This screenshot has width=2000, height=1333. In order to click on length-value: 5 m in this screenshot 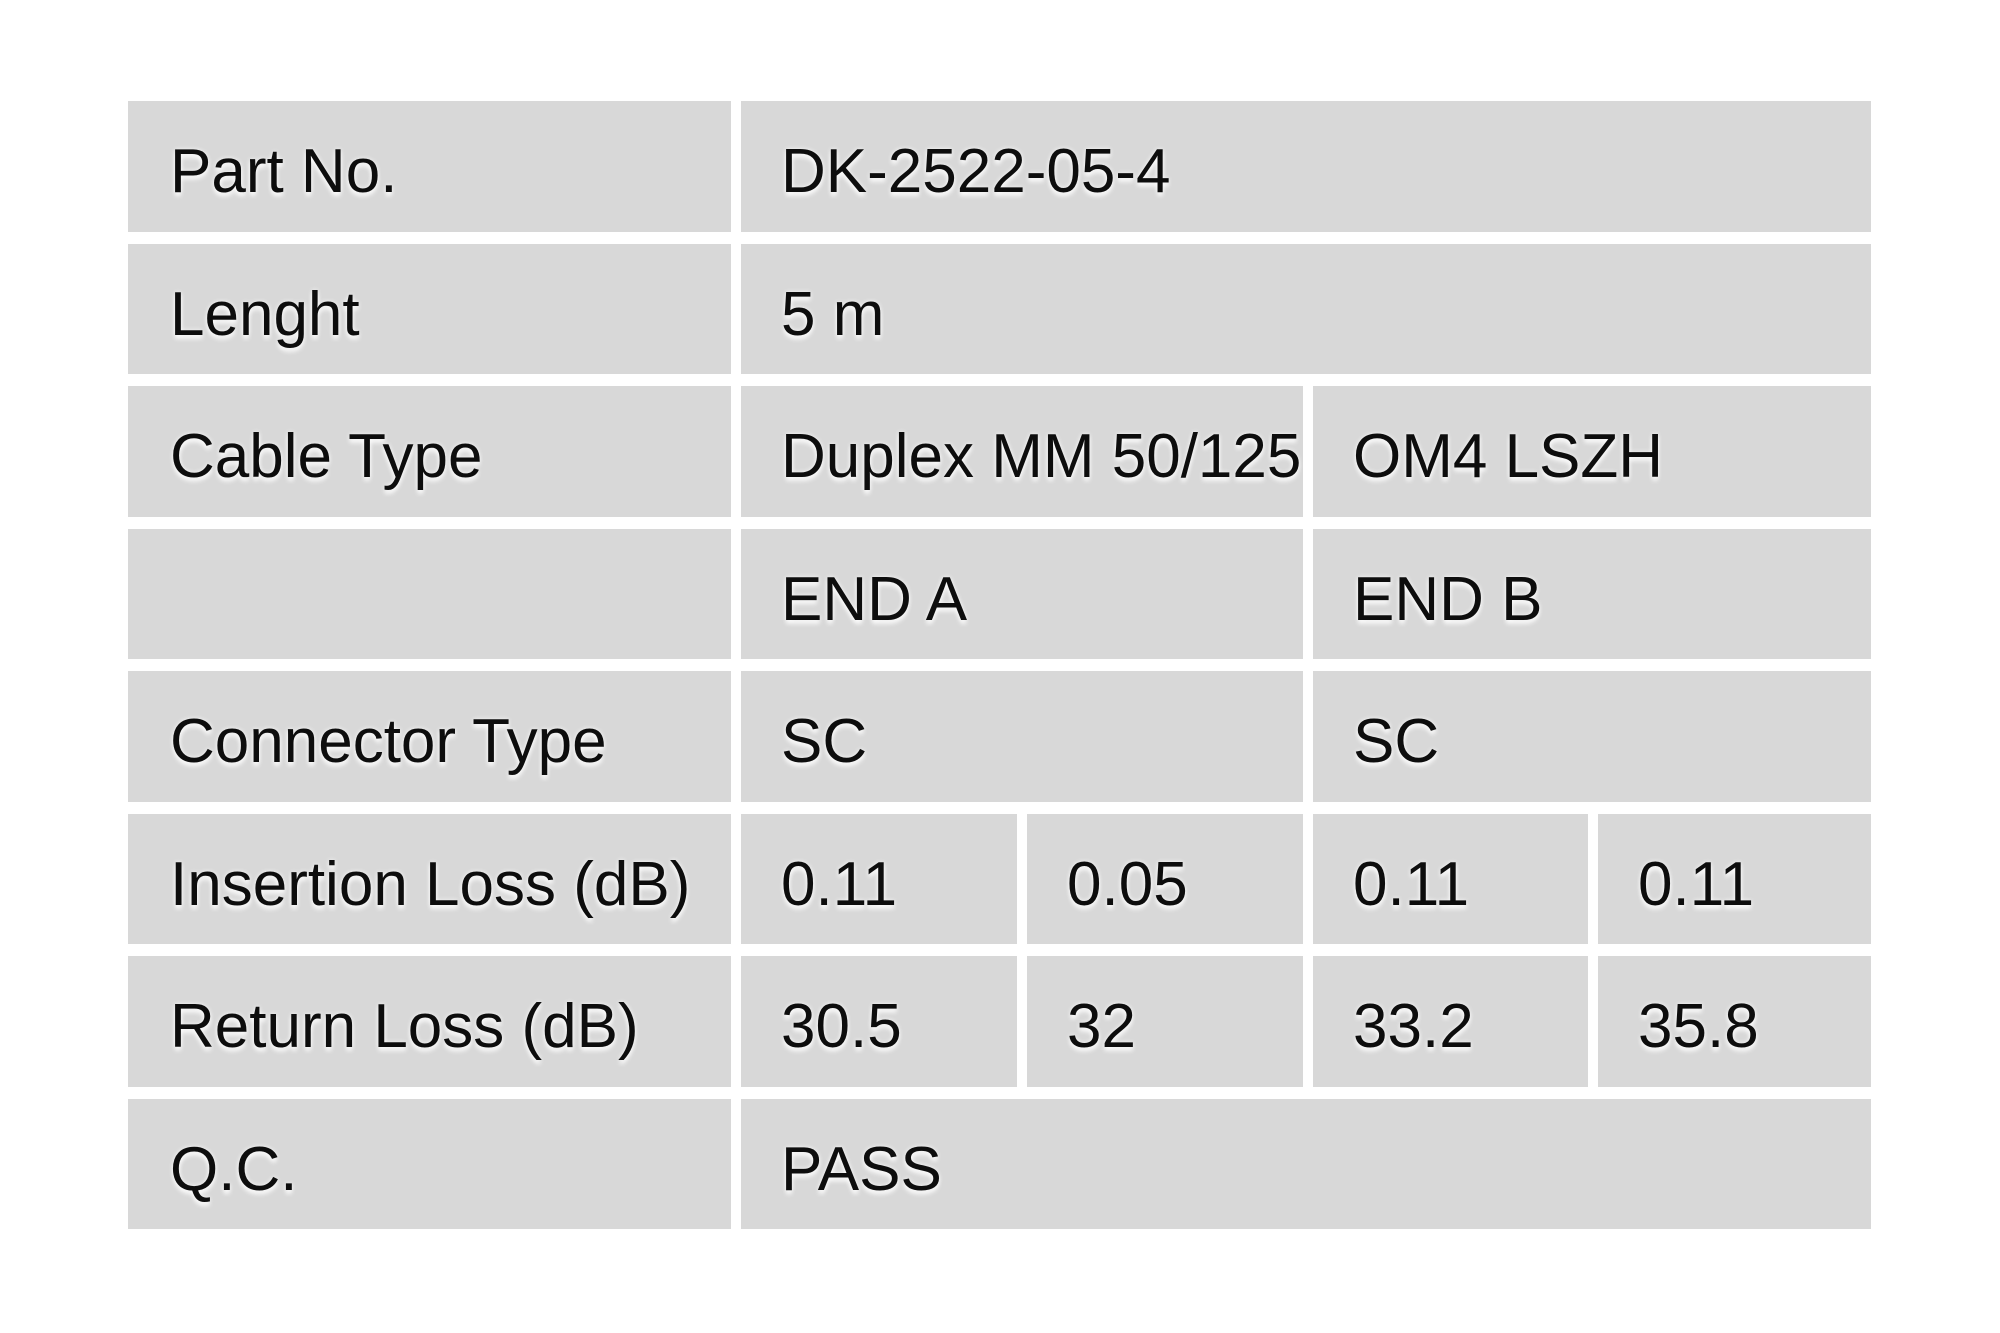, I will do `click(1306, 308)`.